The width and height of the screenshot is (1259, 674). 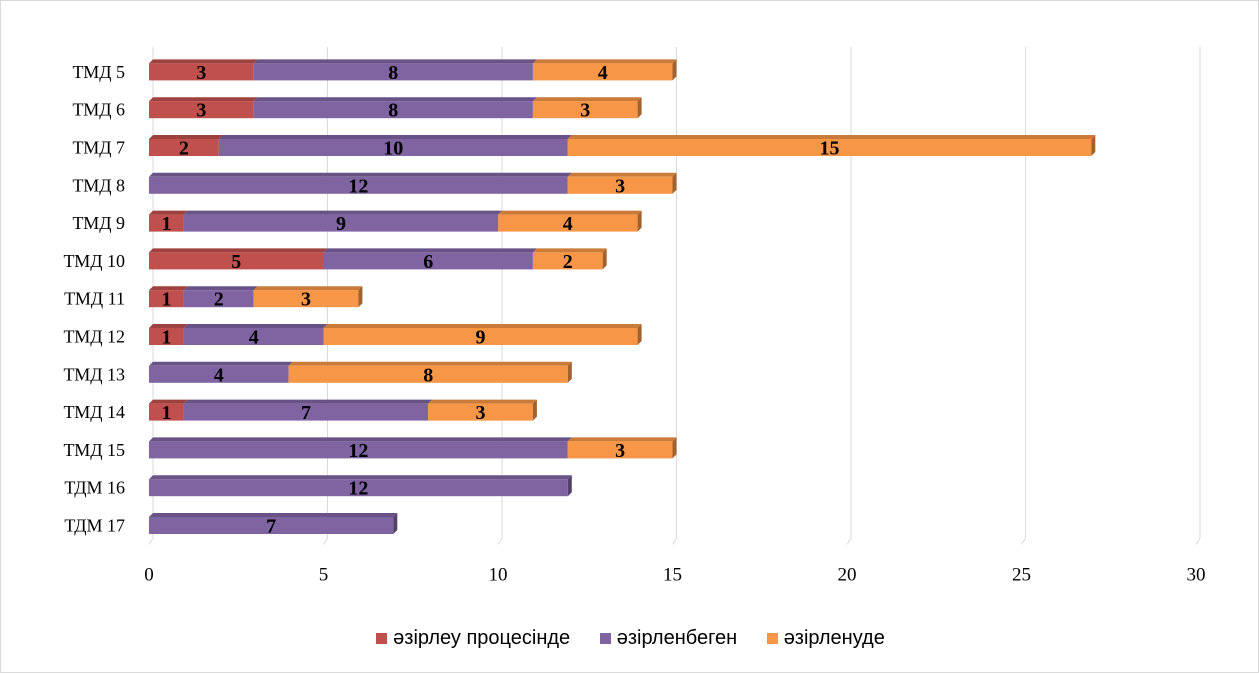 What do you see at coordinates (393, 149) in the screenshot?
I see `data-label: 10` at bounding box center [393, 149].